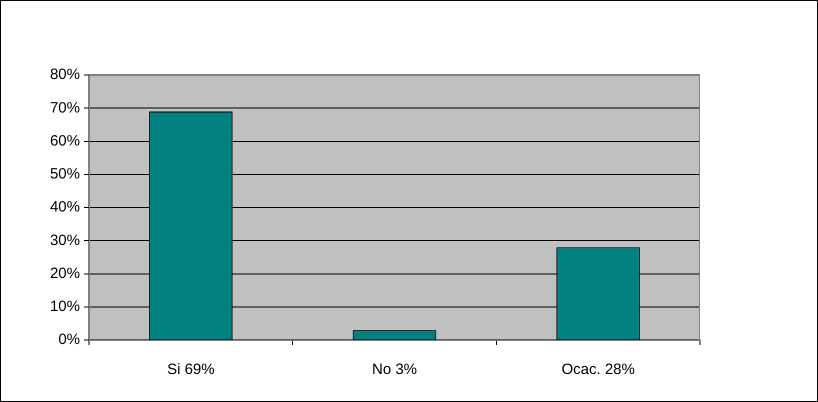  Describe the element at coordinates (65, 107) in the screenshot. I see `y-tick-label: 70%` at that location.